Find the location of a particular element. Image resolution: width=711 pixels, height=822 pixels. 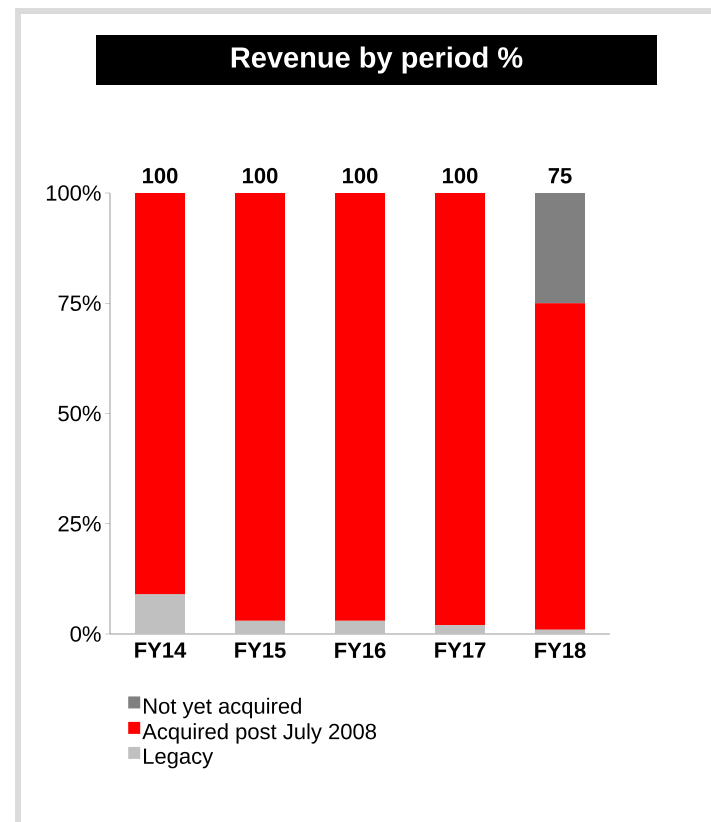

legend-label: Not yet acquired is located at coordinates (222, 708).